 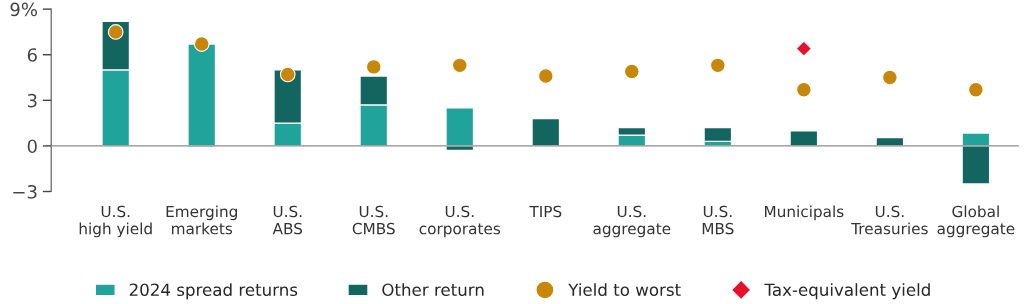 What do you see at coordinates (847, 291) in the screenshot?
I see `legend-label: Tax-equivalent yield` at bounding box center [847, 291].